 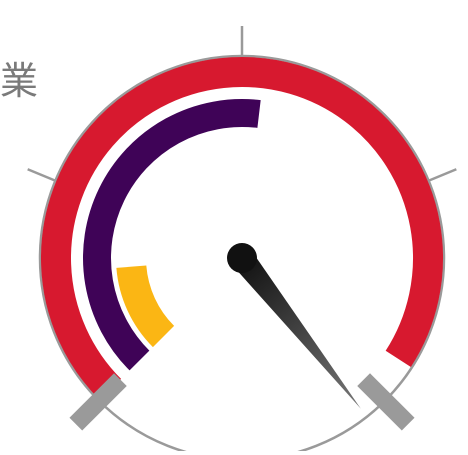 I want to click on gauge-needle, so click(x=296, y=329).